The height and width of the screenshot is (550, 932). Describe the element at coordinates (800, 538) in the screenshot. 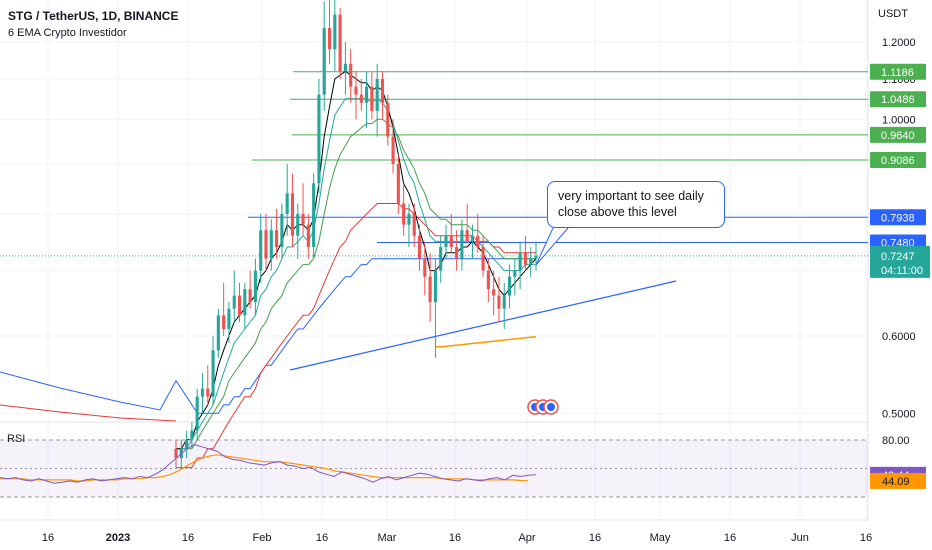

I see `time-tick-label: Jun` at that location.